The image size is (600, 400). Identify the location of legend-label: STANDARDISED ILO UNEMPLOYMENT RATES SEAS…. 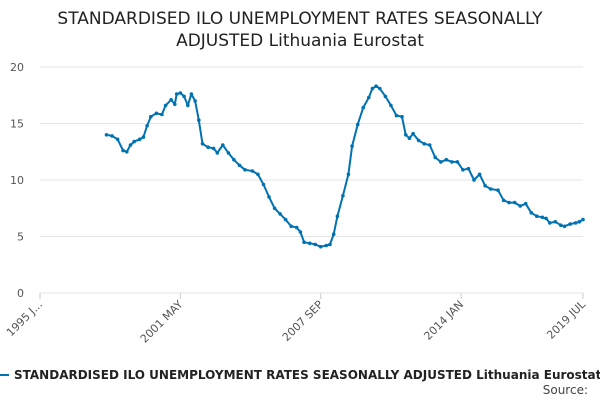
(307, 375).